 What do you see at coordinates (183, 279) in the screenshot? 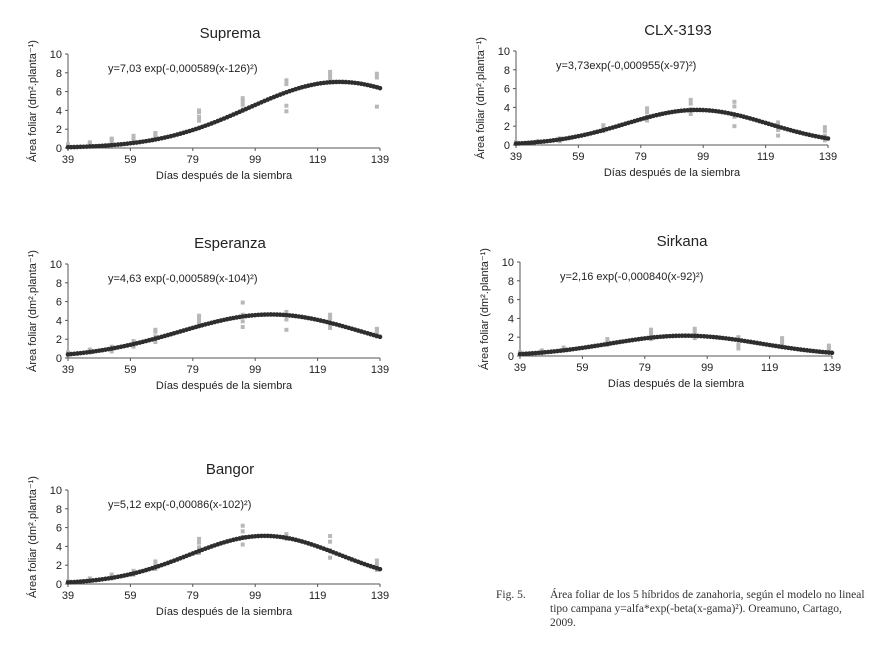
I see `model-equation: y=4,63 exp(-0,000589(x-104)²)` at bounding box center [183, 279].